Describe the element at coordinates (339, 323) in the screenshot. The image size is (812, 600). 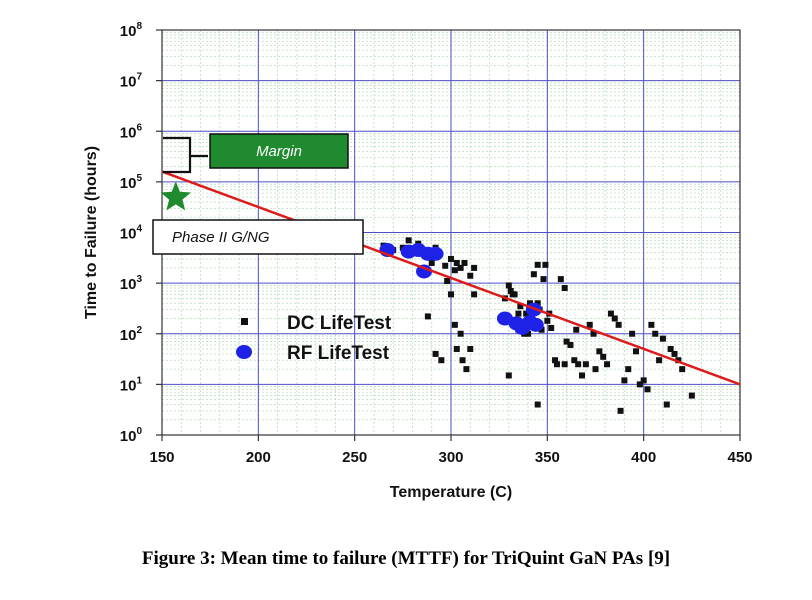
I see `legend-dc-label: DC LifeTest` at that location.